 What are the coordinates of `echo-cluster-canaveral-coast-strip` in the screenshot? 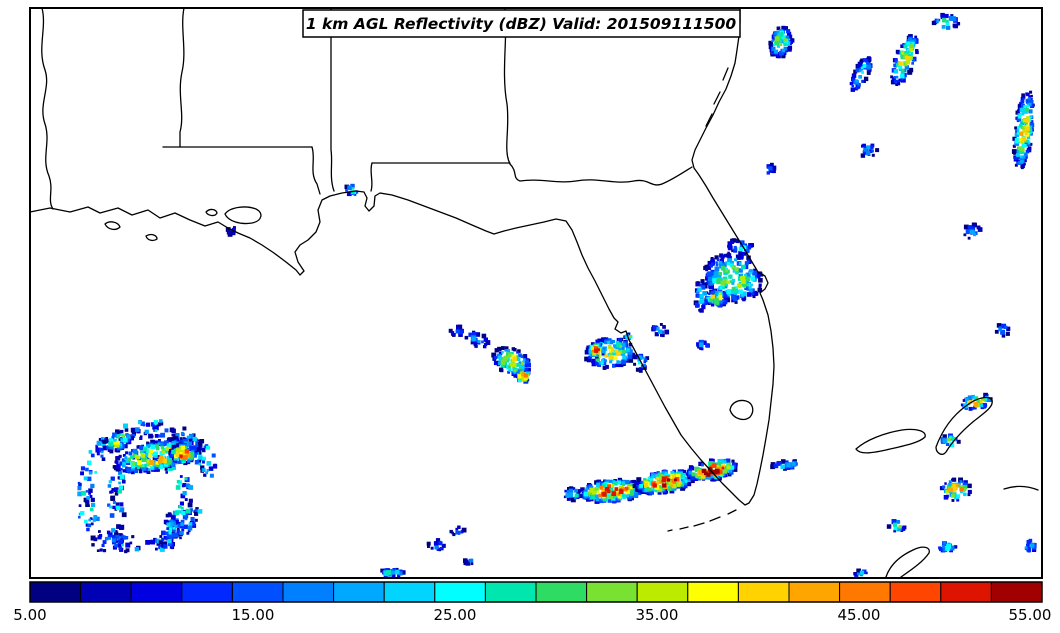 It's located at (701, 296).